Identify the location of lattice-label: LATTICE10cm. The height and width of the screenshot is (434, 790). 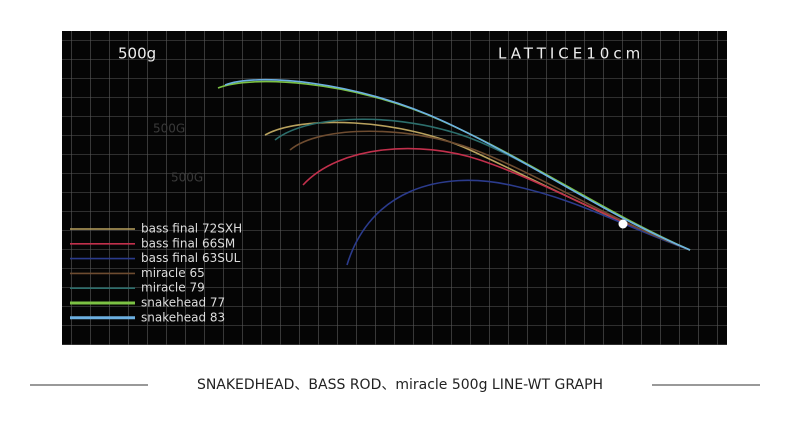
(571, 54).